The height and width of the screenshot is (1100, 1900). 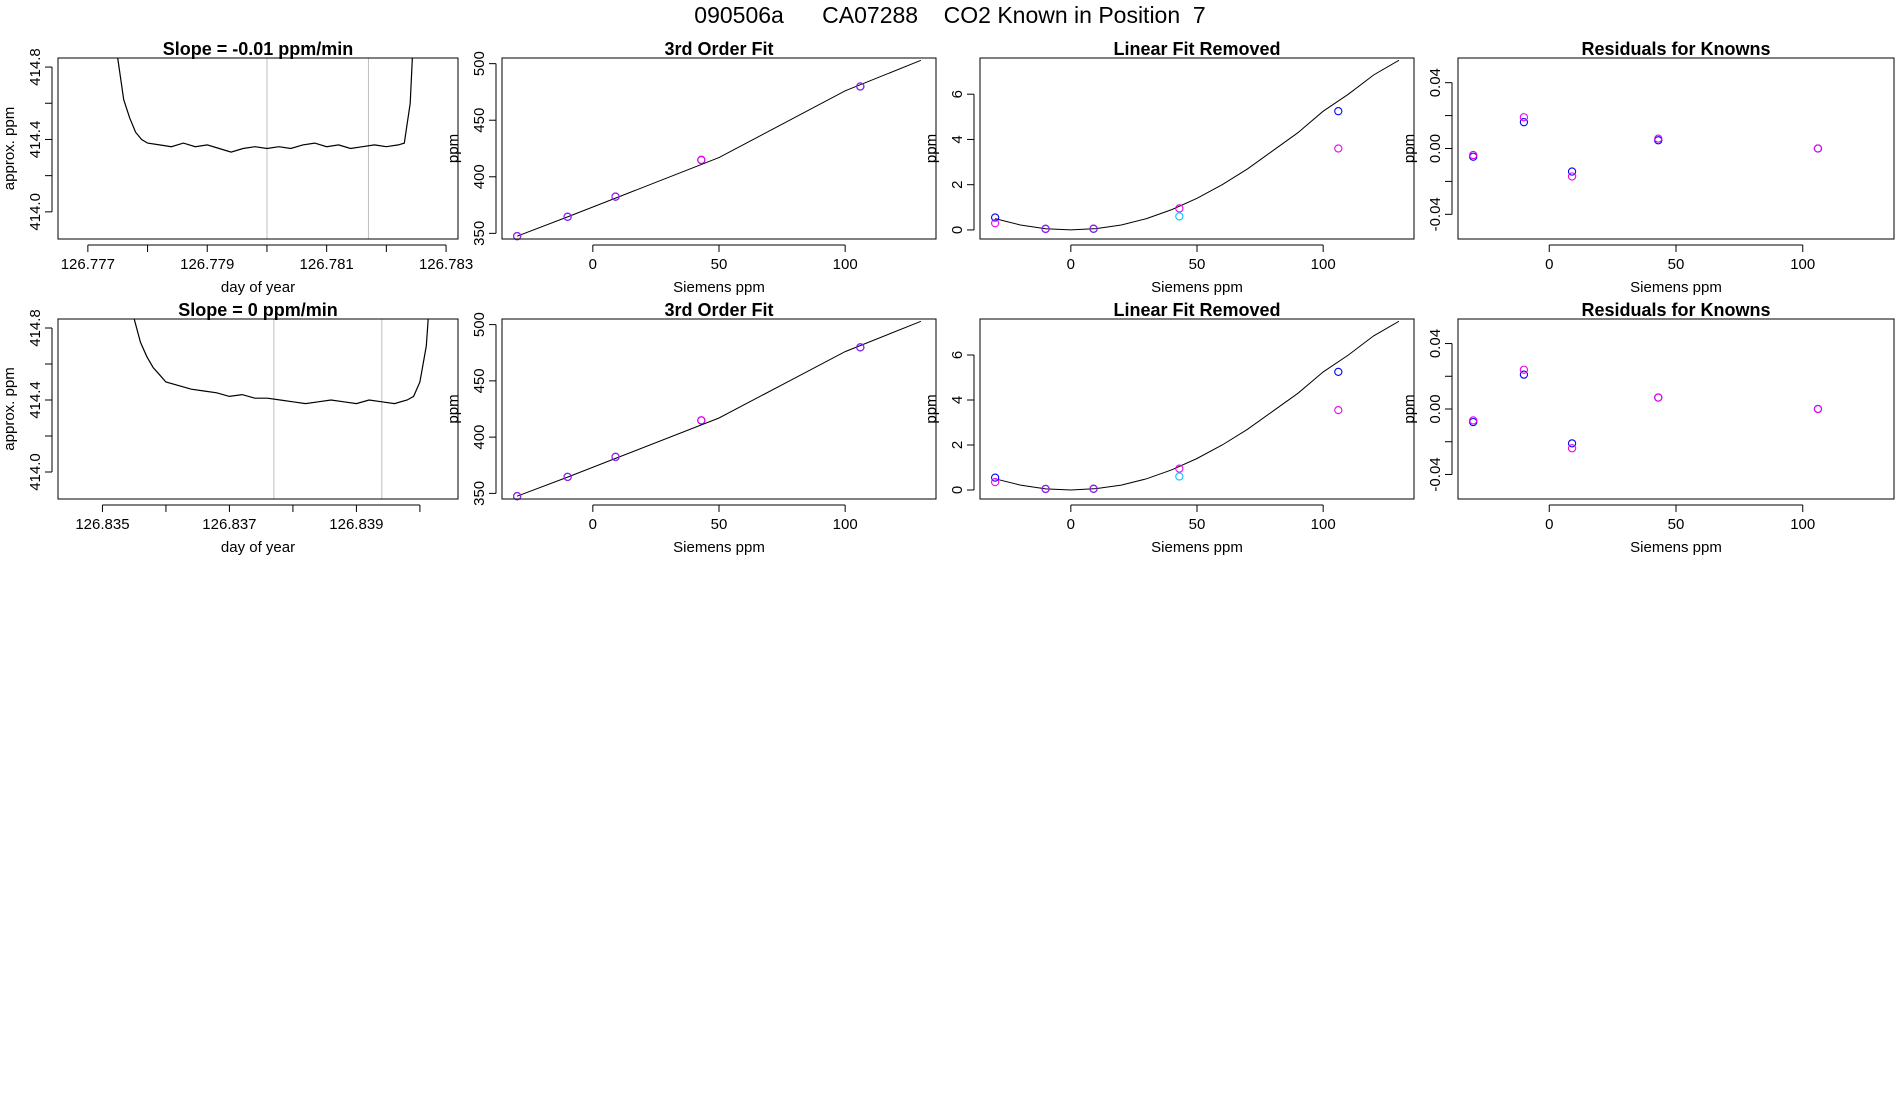 I want to click on y-tick-label: 0, so click(x=957, y=490).